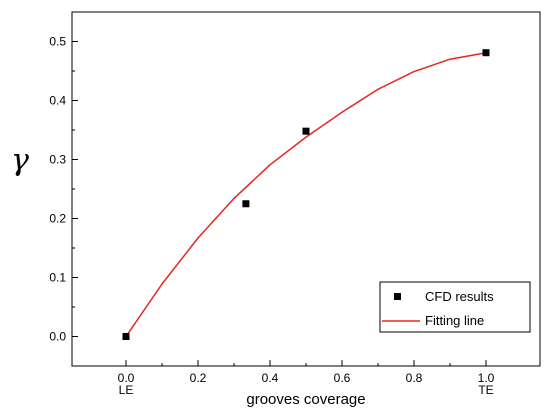  I want to click on x-tick-label: 0.2, so click(198, 378).